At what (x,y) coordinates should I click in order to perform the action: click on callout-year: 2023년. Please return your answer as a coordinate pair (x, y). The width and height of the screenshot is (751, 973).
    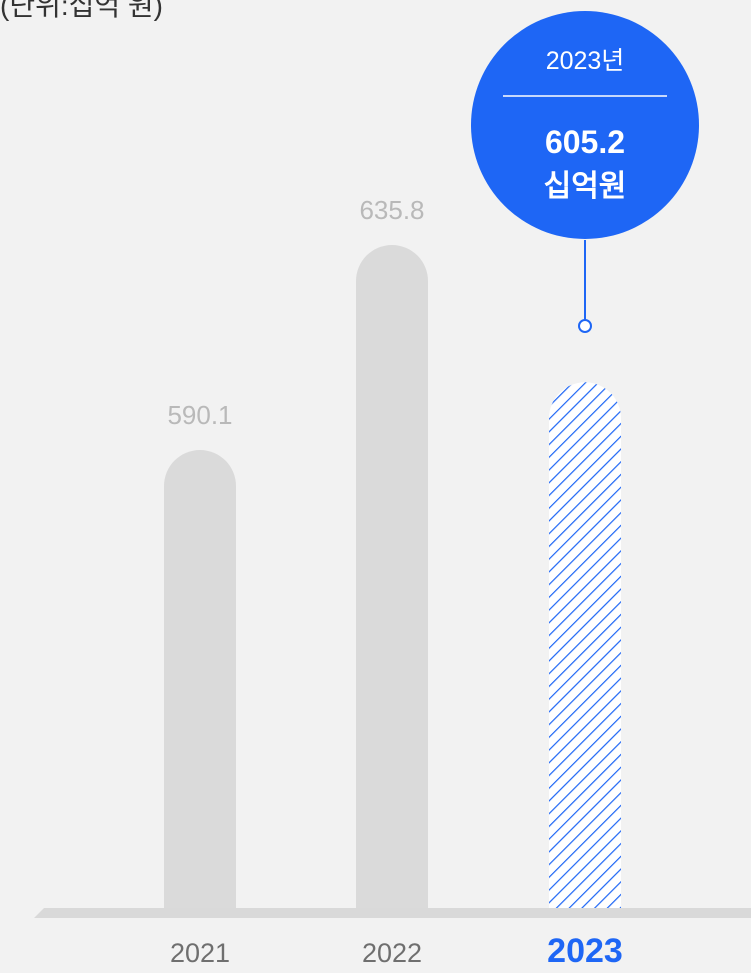
    Looking at the image, I should click on (585, 61).